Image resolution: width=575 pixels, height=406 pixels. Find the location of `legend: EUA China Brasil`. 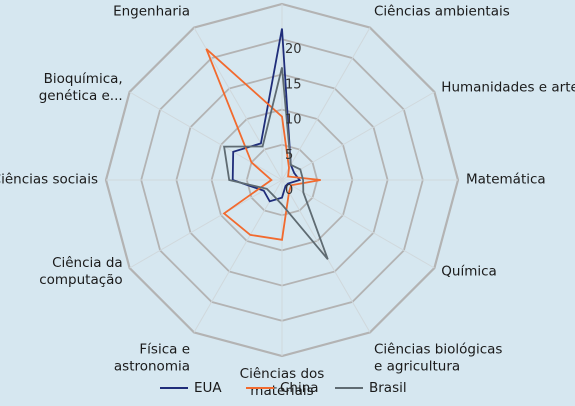

legend: EUA China Brasil is located at coordinates (283, 388).